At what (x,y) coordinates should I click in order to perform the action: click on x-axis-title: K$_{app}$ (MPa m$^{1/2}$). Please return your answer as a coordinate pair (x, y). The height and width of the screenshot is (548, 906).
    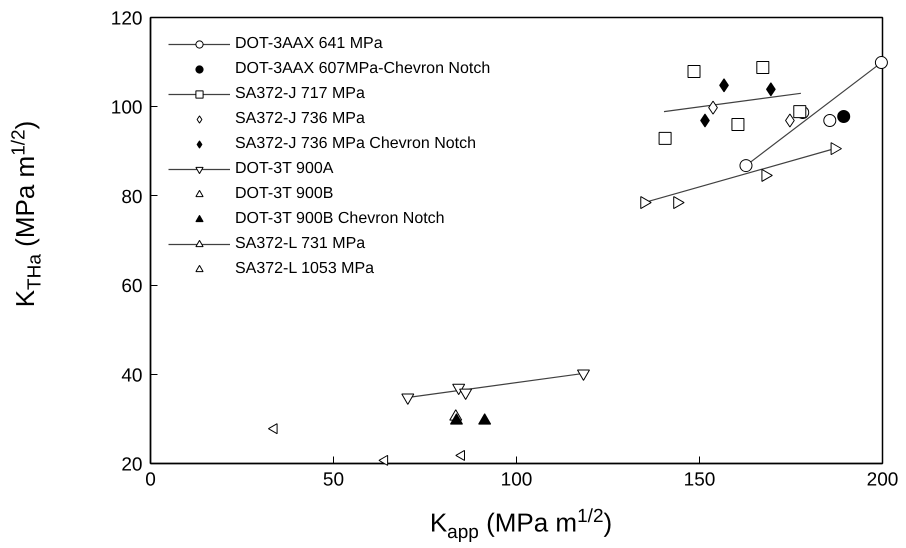
    Looking at the image, I should click on (521, 524).